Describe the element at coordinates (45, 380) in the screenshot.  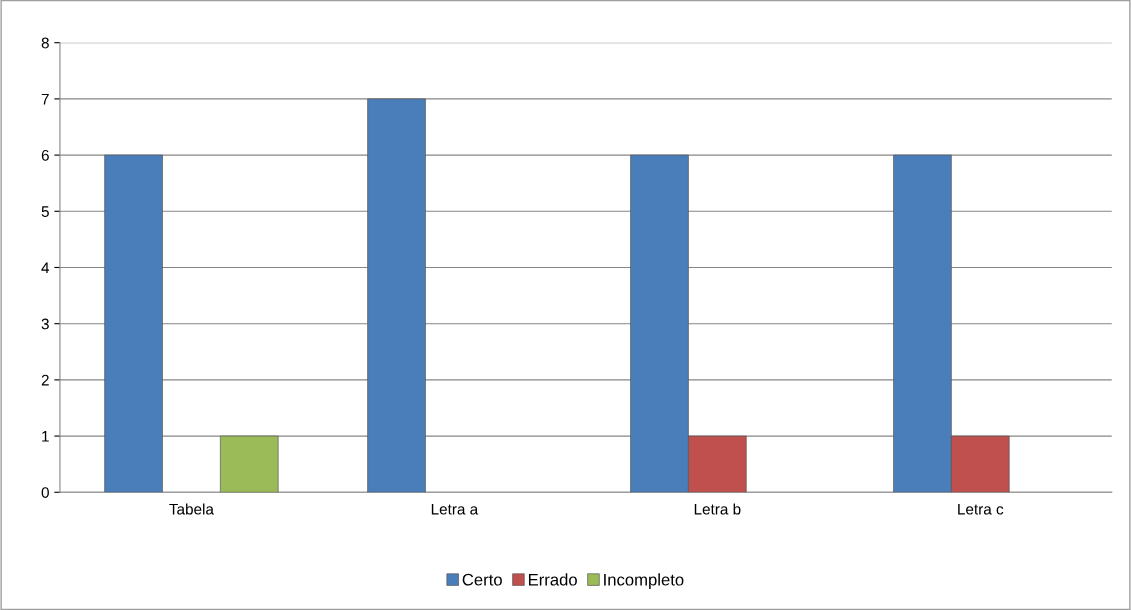
I see `y-tick-label: 2` at that location.